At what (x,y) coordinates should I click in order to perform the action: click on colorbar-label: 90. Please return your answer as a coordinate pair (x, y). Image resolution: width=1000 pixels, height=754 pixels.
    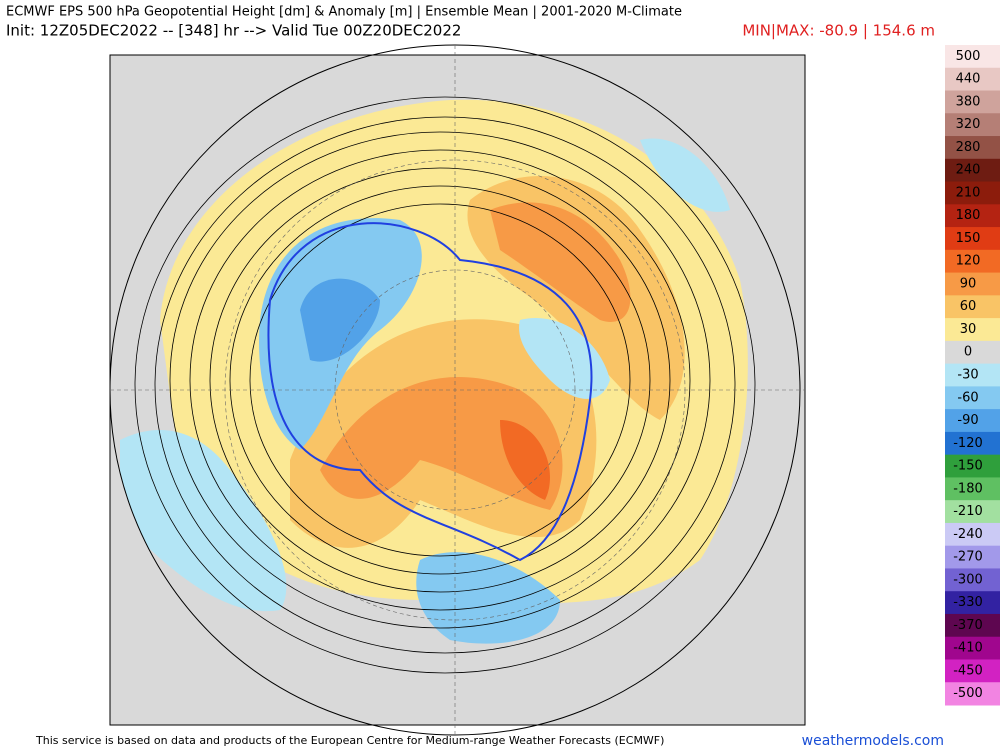
    Looking at the image, I should click on (968, 283).